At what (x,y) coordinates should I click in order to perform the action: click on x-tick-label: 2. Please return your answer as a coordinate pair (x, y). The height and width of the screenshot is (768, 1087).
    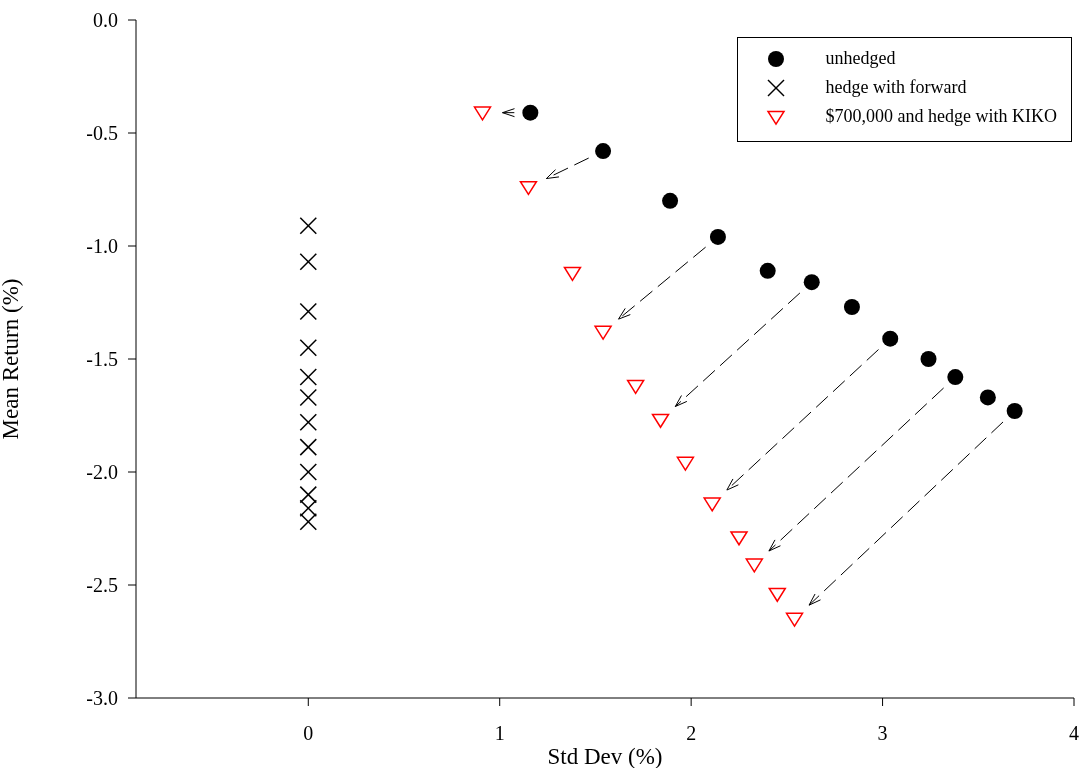
    Looking at the image, I should click on (691, 733).